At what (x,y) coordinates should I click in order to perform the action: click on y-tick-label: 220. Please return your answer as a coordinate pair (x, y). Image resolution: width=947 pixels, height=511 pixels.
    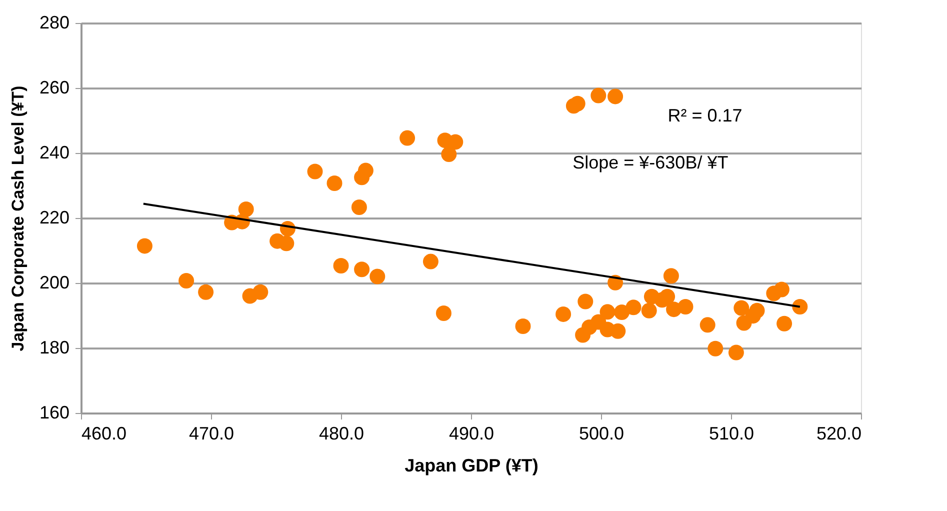
    Looking at the image, I should click on (54, 218).